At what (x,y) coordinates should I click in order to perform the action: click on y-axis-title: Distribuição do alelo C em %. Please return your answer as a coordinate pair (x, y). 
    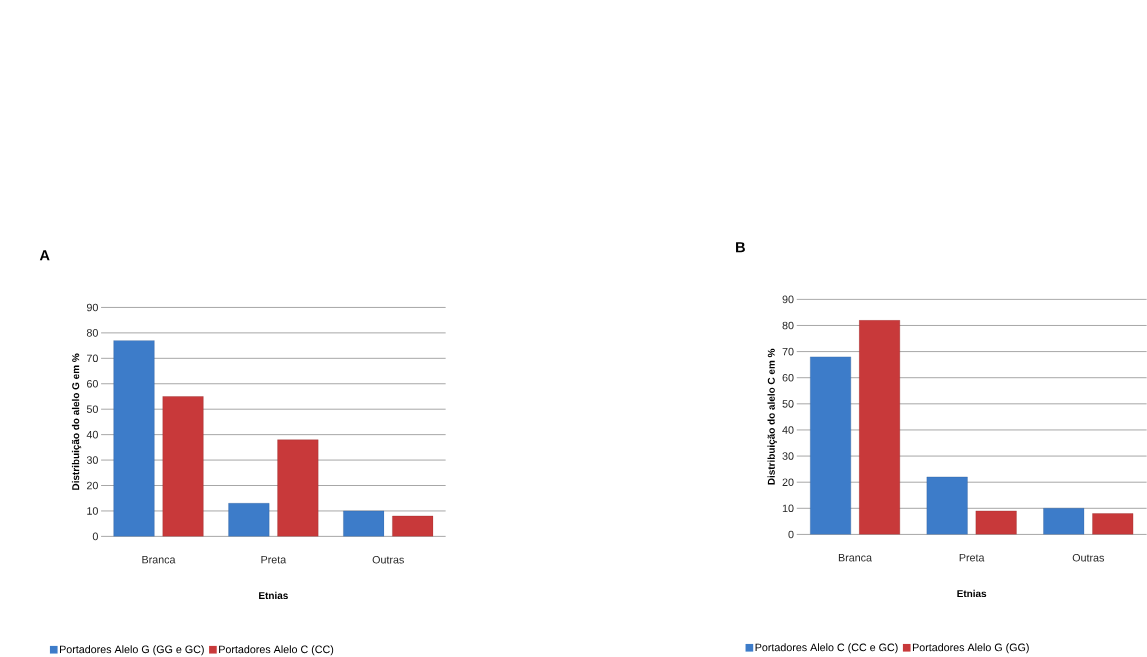
    Looking at the image, I should click on (772, 416).